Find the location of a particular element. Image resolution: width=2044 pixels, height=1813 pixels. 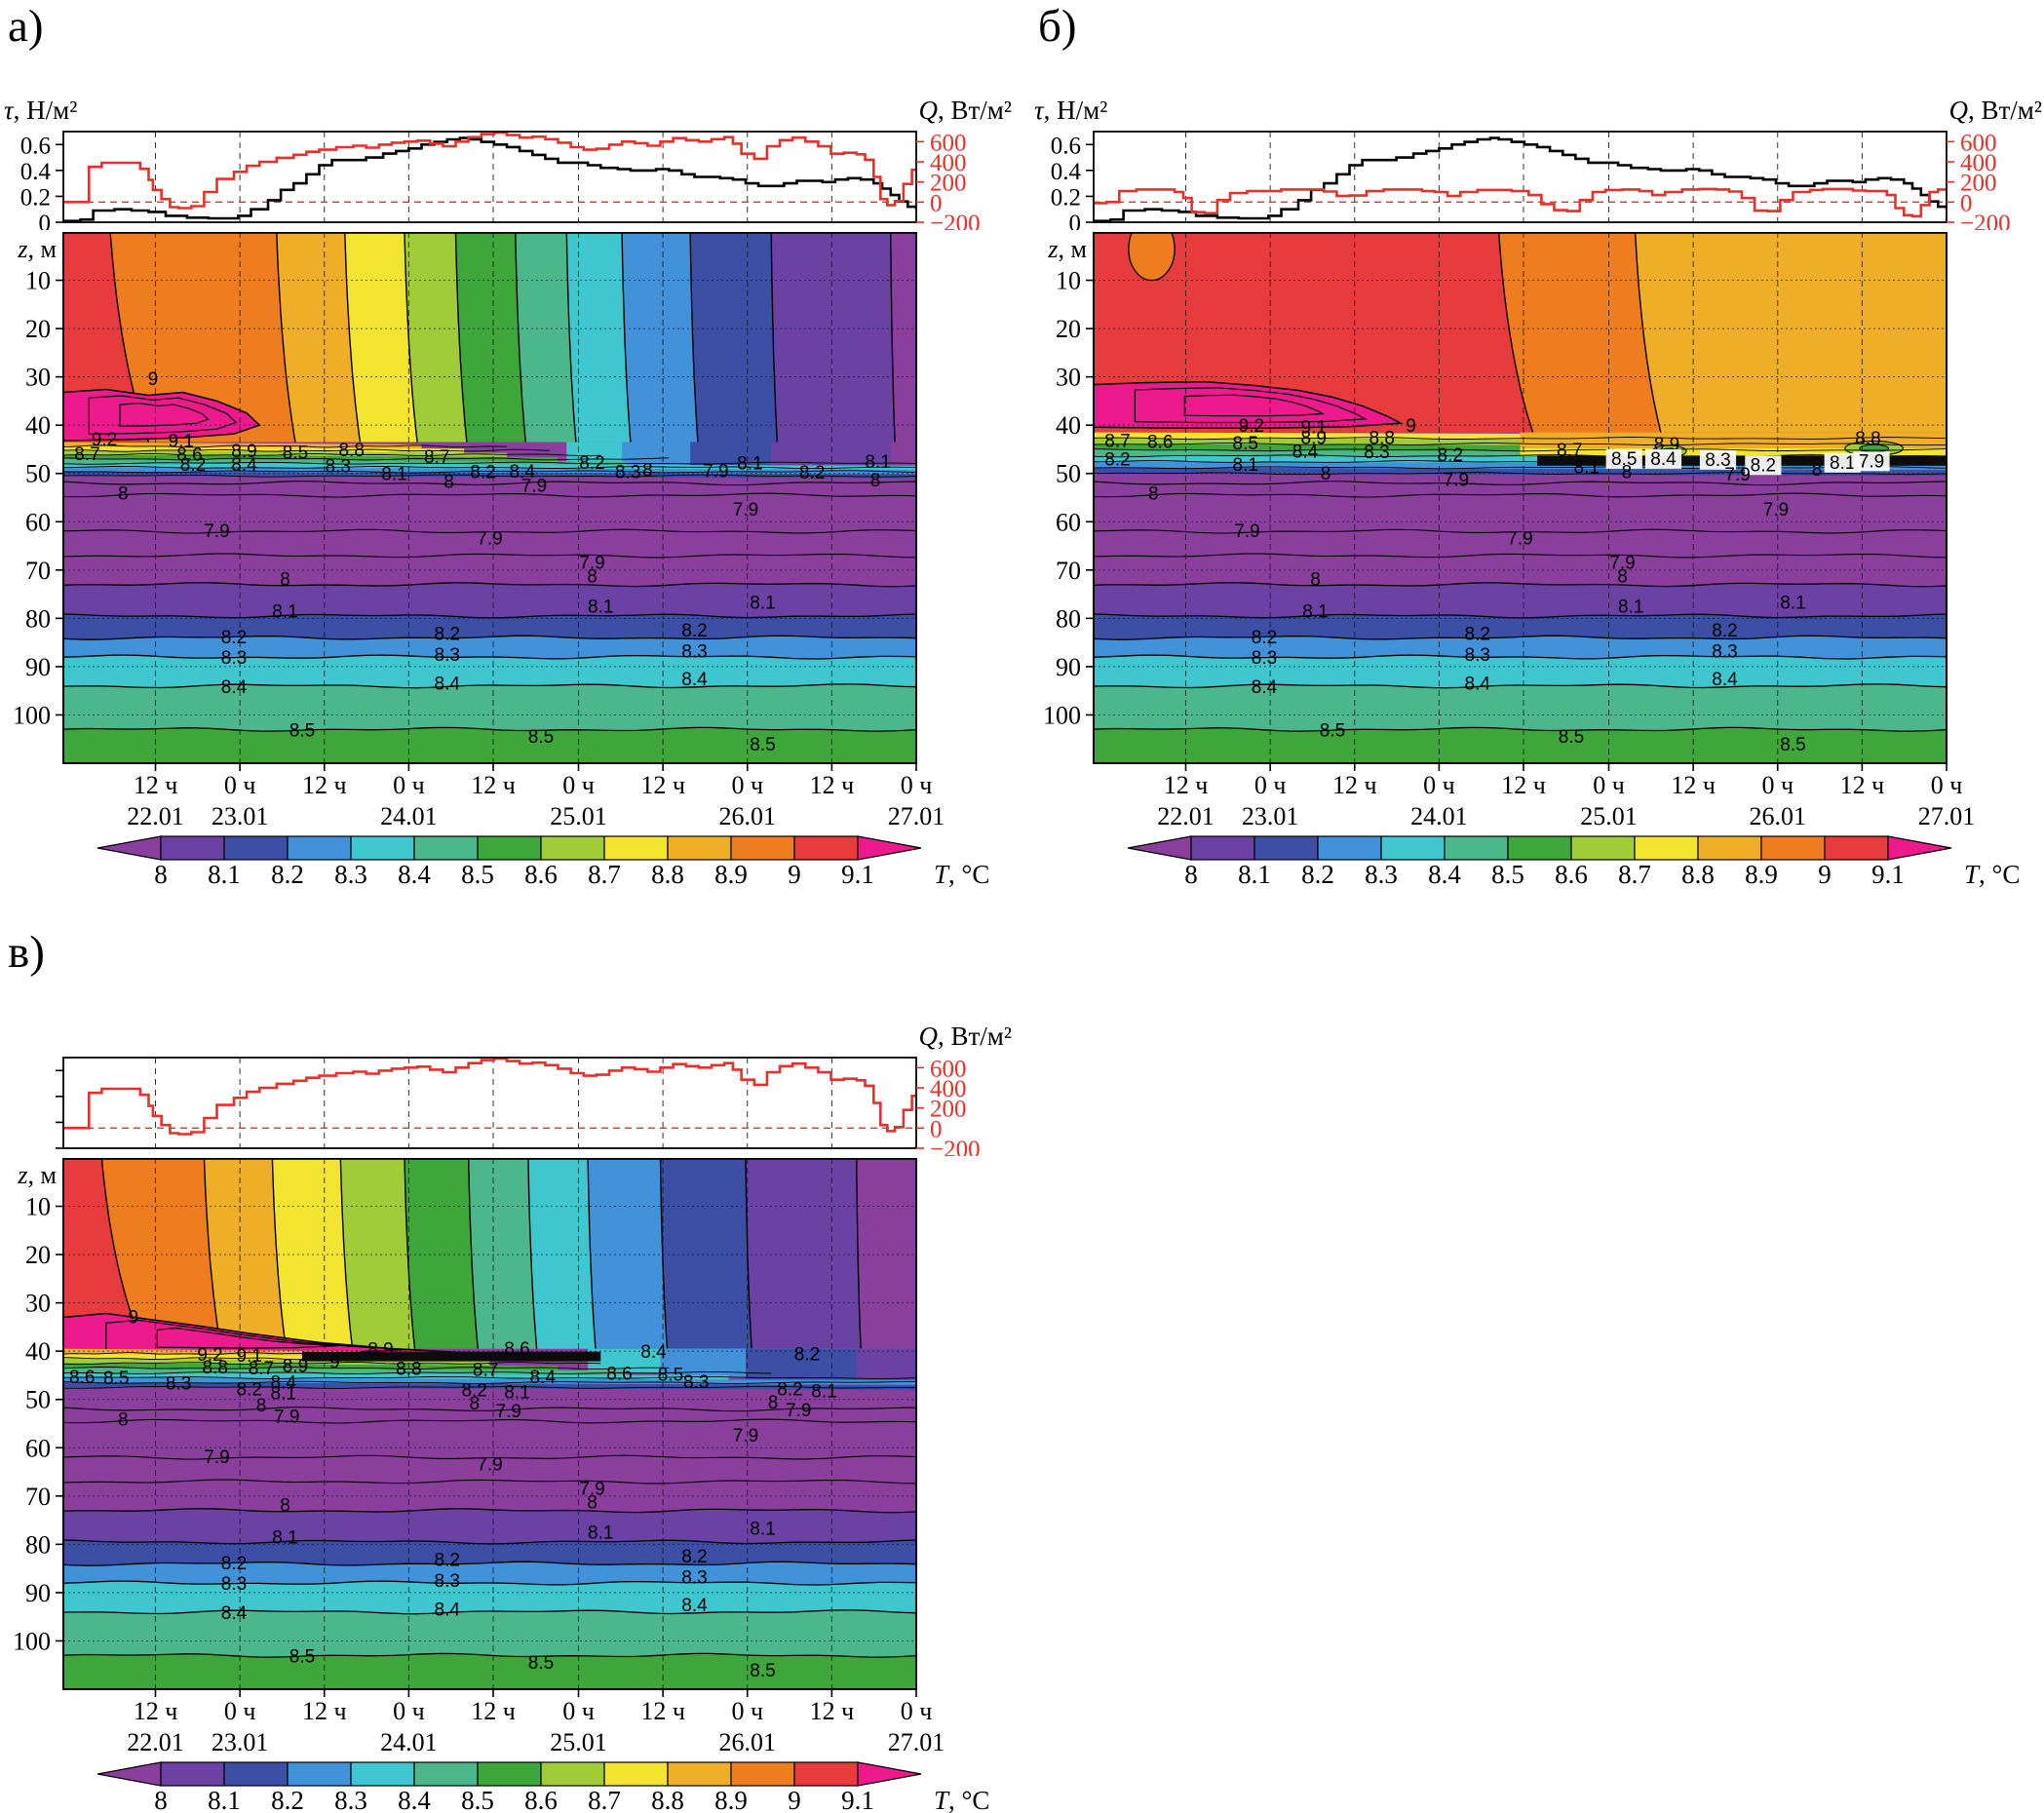

svg-text: 80 is located at coordinates (38, 618).